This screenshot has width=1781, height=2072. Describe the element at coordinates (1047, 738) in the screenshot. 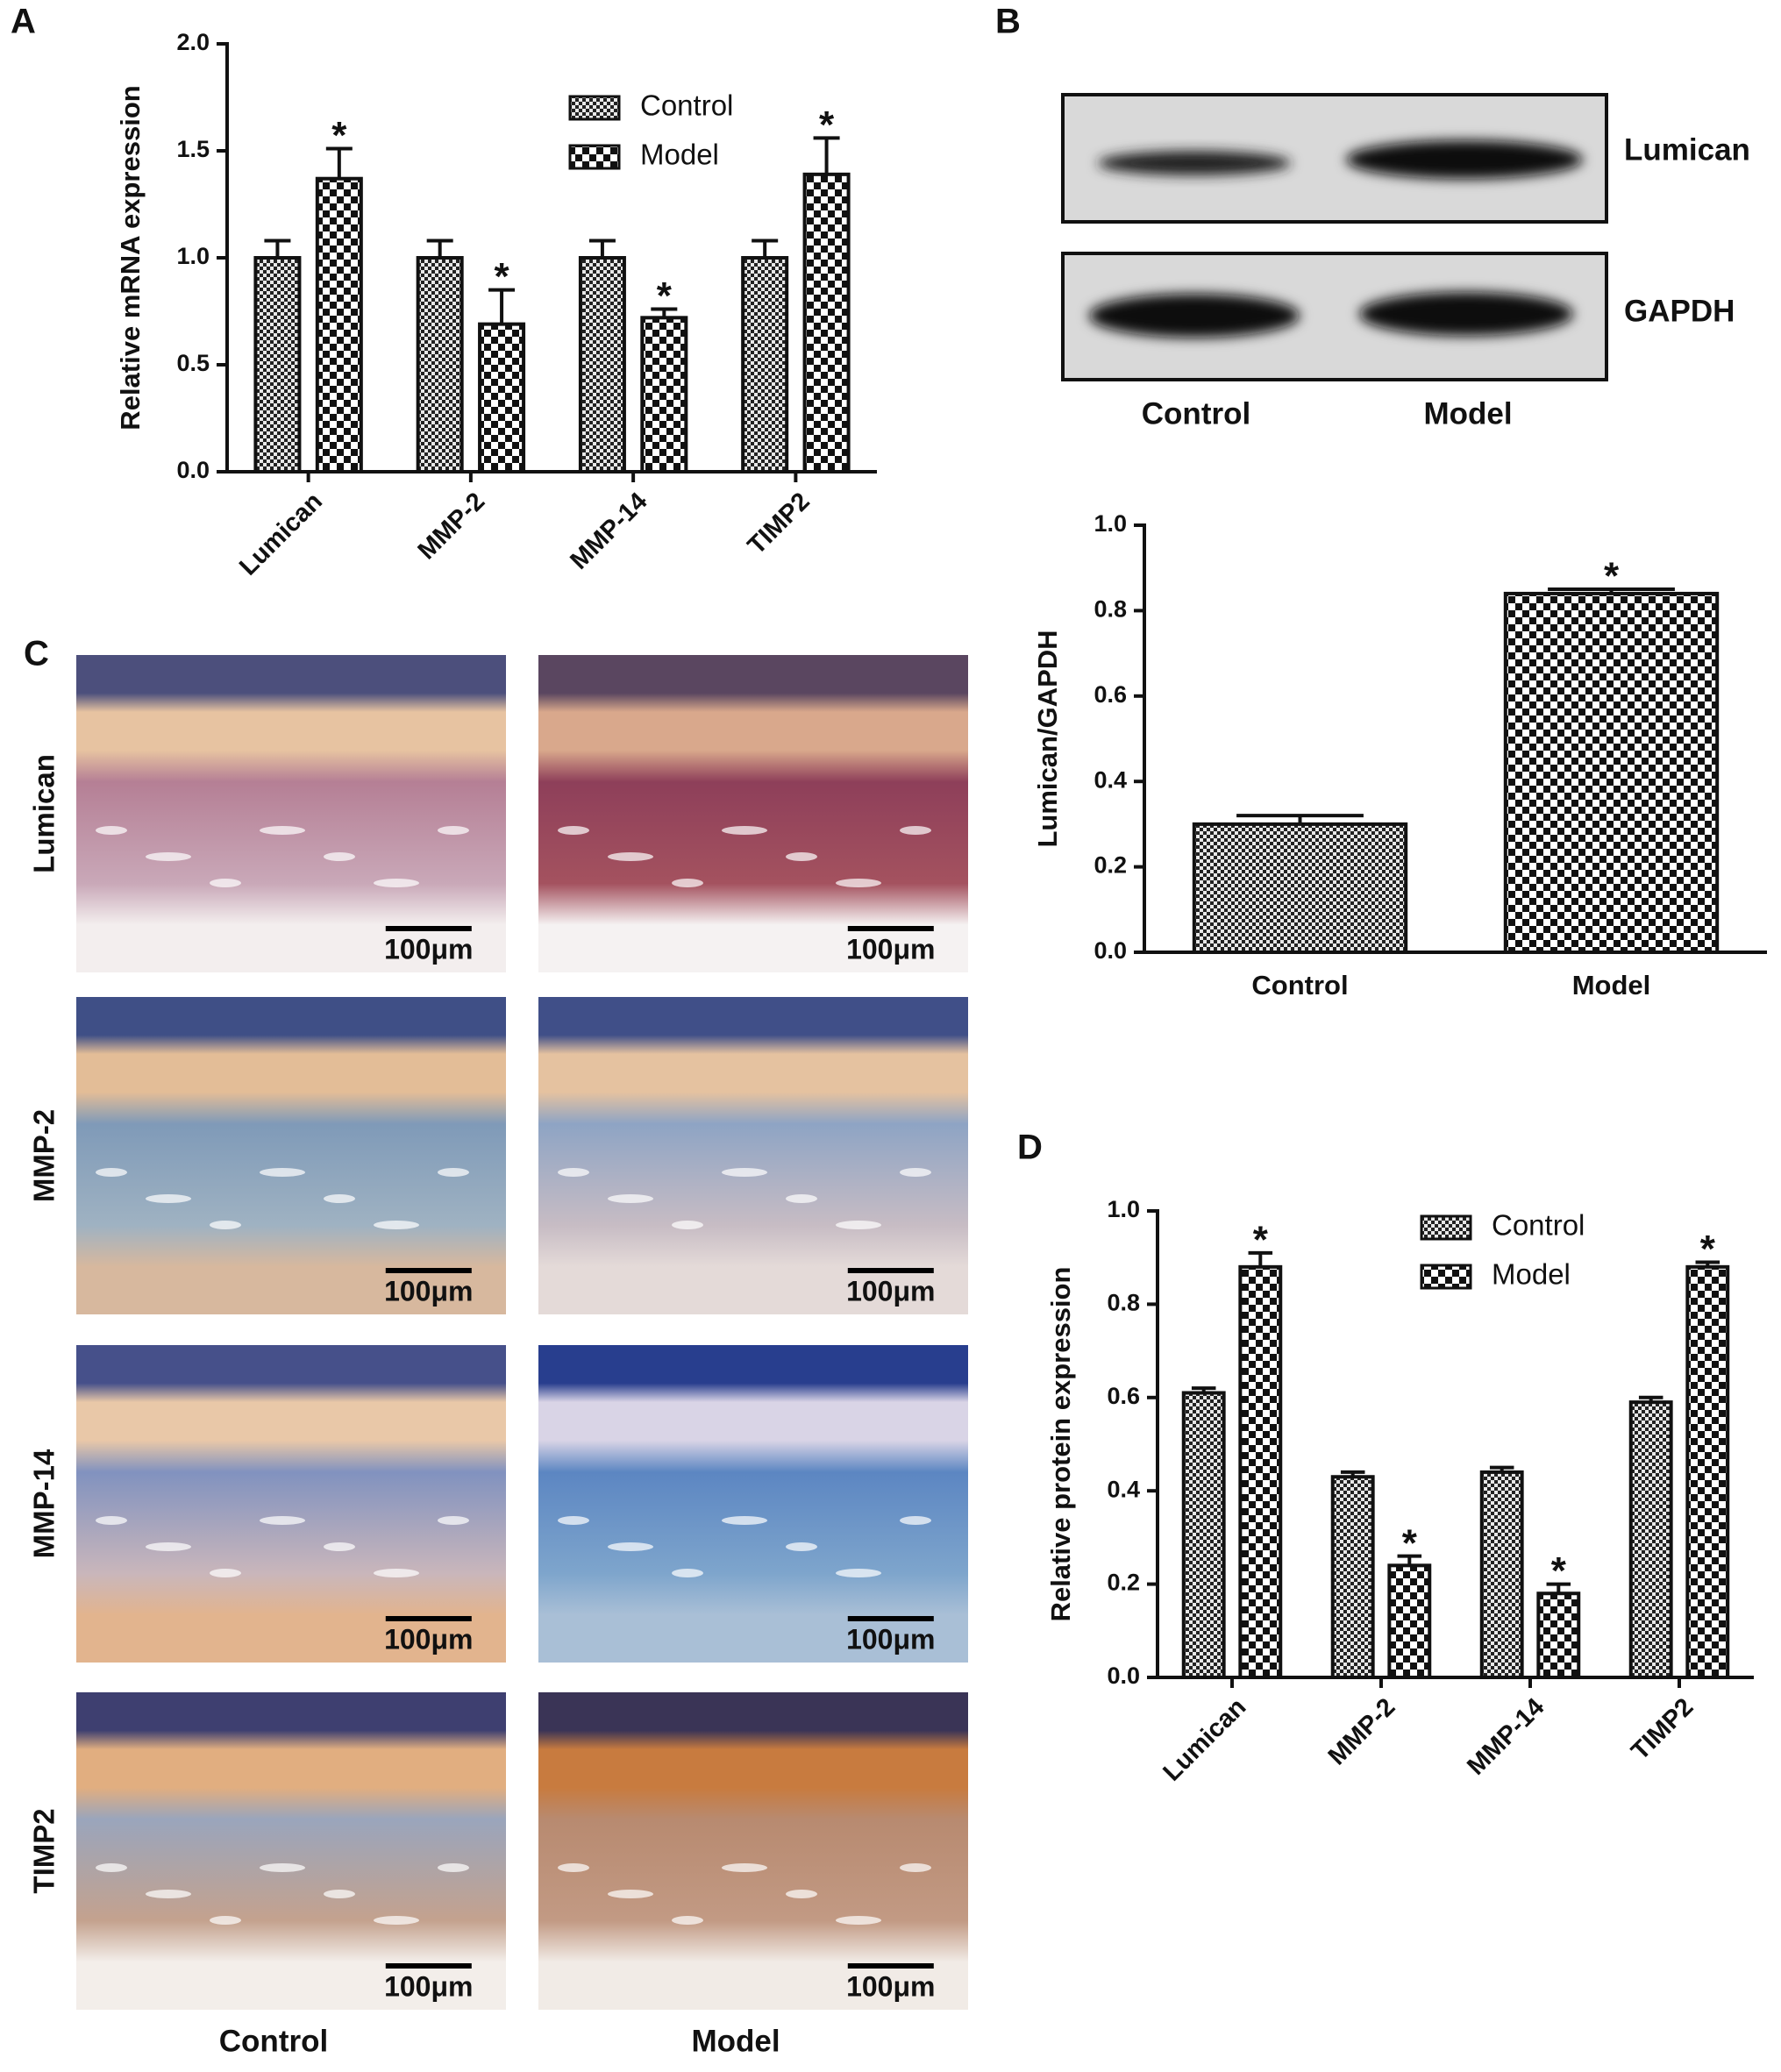

I see `y-axis-label: Lumican/GAPDH` at that location.